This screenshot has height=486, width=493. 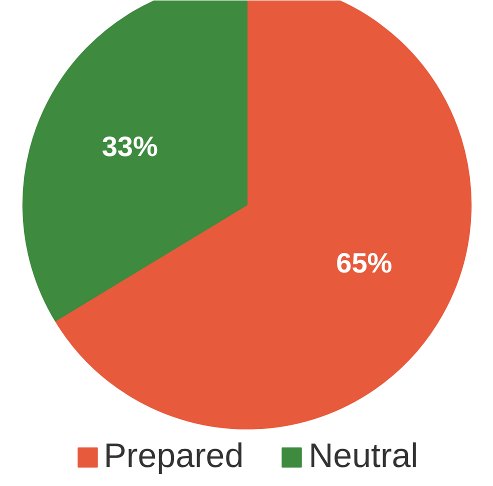 I want to click on legend-label: Neutral, so click(x=363, y=456).